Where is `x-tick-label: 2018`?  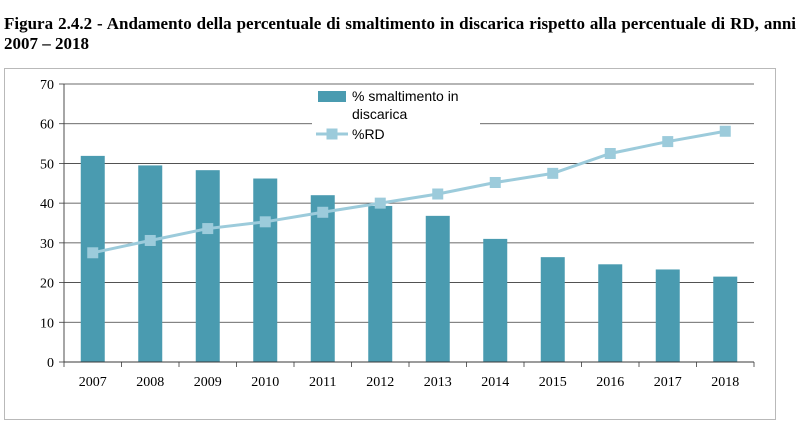 x-tick-label: 2018 is located at coordinates (725, 382).